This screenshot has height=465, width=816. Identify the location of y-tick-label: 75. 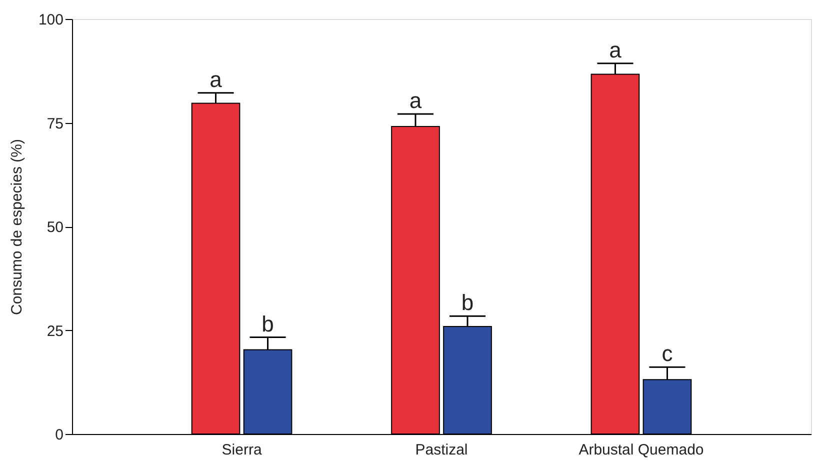
(55, 123).